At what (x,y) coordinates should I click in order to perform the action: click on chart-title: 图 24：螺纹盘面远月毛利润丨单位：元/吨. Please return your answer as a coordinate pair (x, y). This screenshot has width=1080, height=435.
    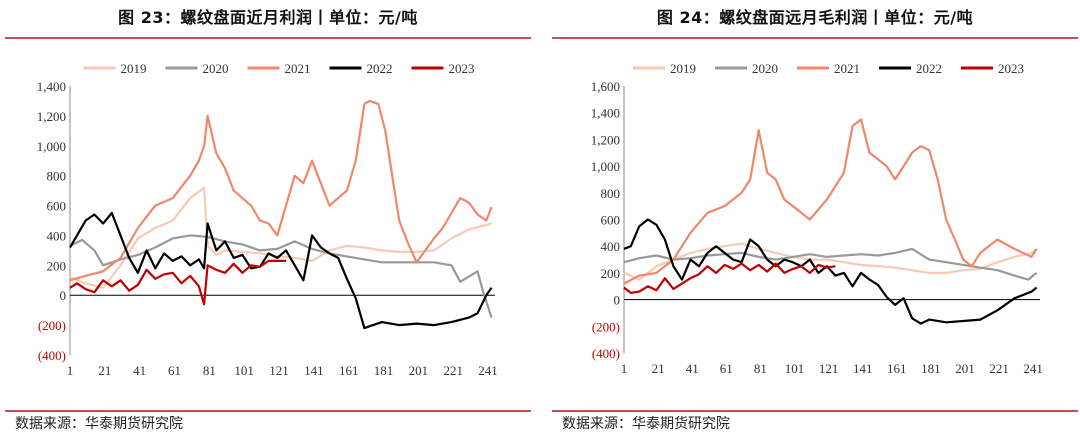
    Looking at the image, I should click on (815, 17).